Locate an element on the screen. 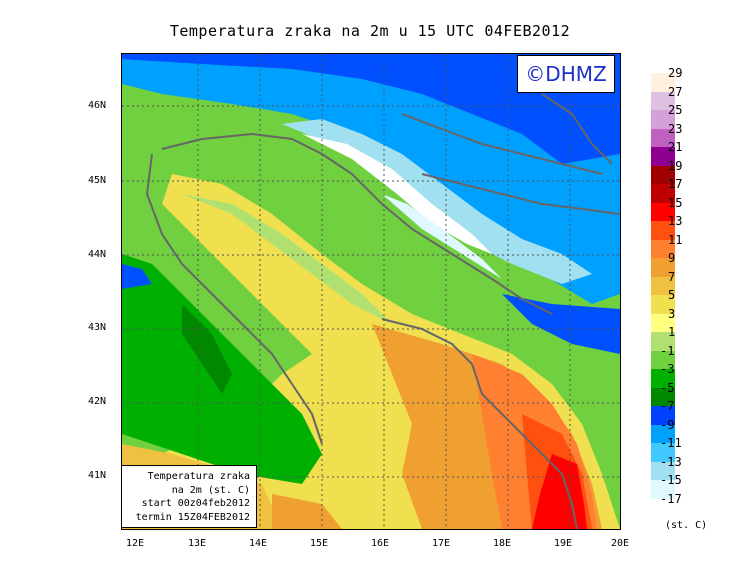 The height and width of the screenshot is (582, 740). lat-label-45n: 45N is located at coordinates (97, 180).